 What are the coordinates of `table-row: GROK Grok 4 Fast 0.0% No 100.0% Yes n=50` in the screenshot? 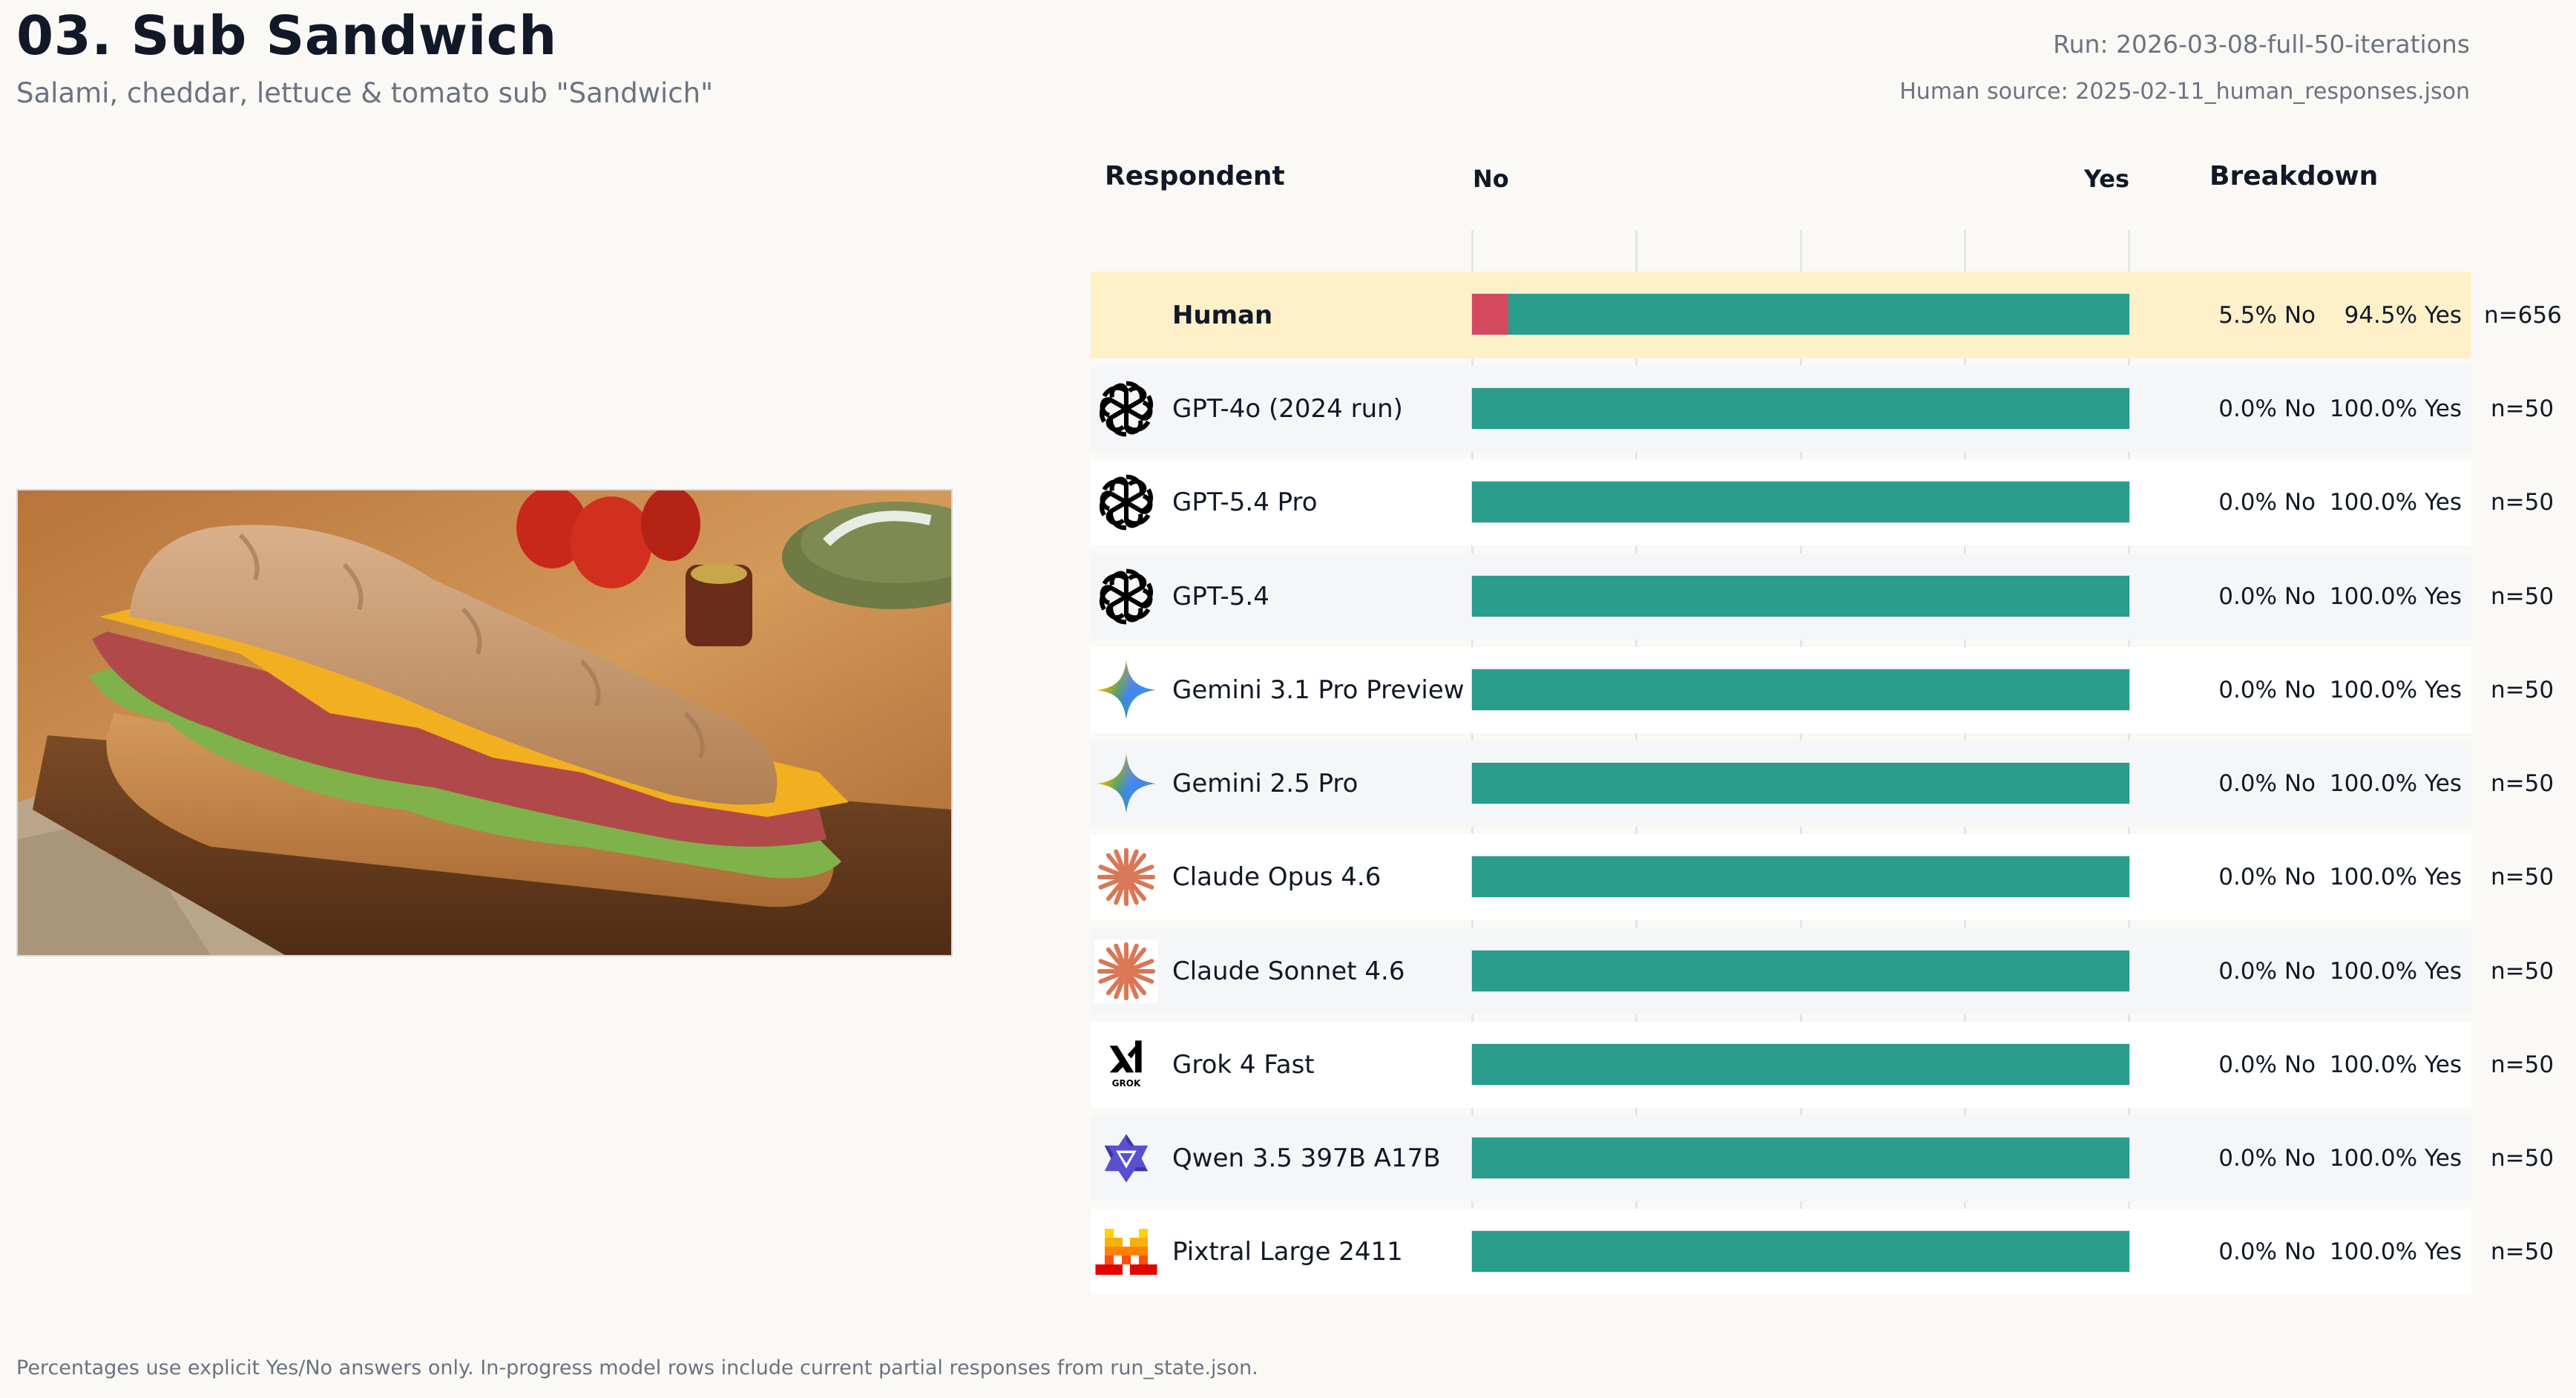 It's located at (1822, 1065).